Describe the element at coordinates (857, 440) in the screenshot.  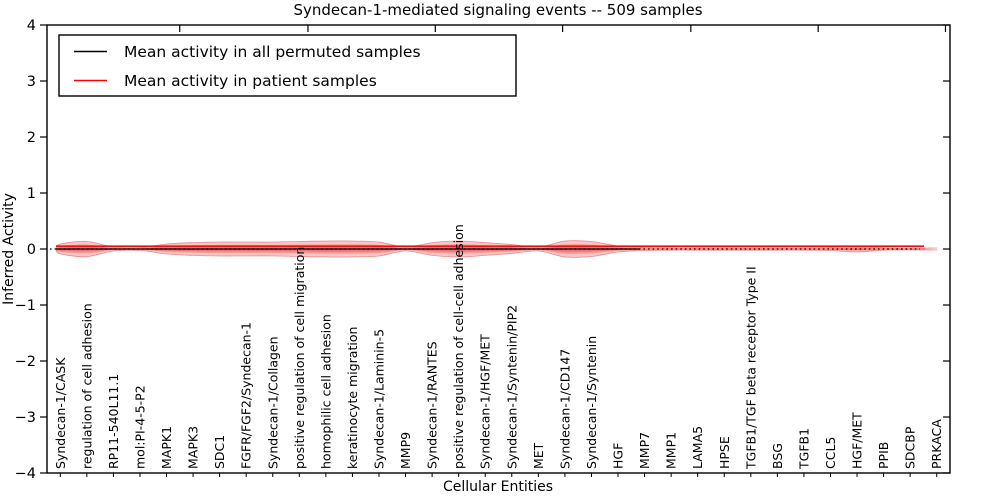
I see `x-tick-label: HGF/MET` at that location.